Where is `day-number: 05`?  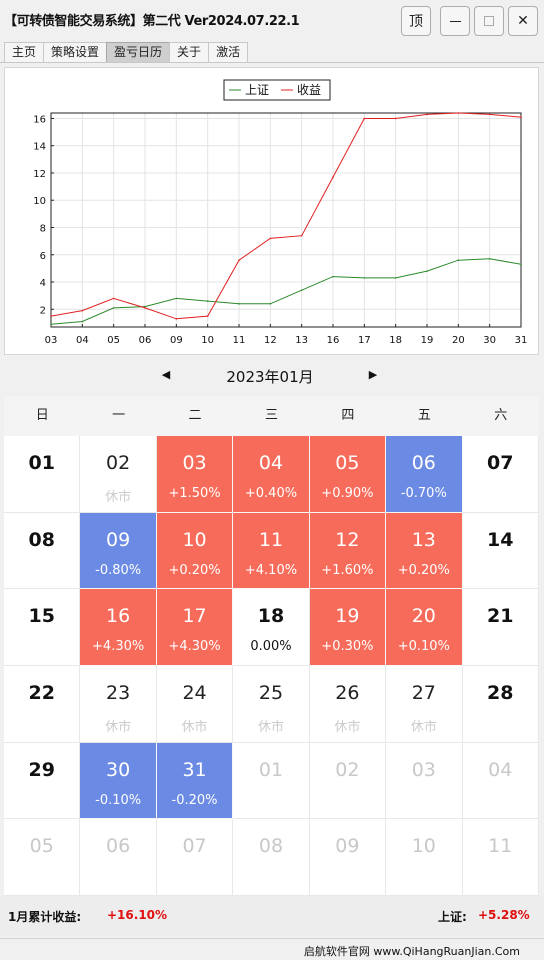 day-number: 05 is located at coordinates (41, 846).